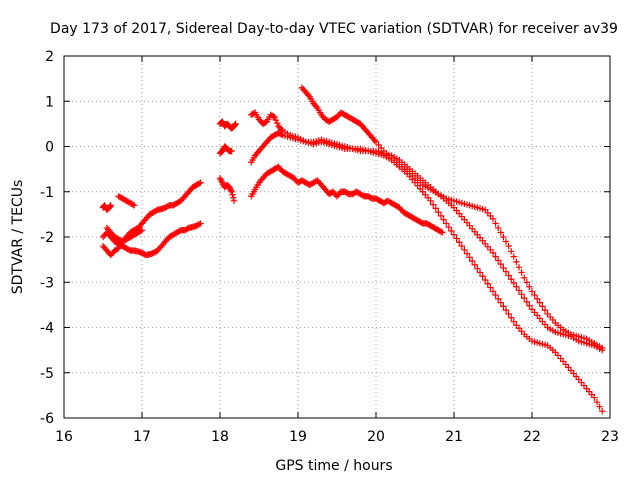 The height and width of the screenshot is (480, 640). I want to click on y-axis-label: SDTVAR / TECUs, so click(18, 237).